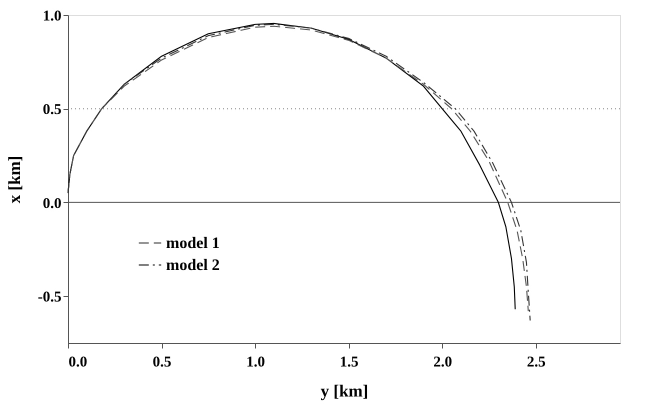 The image size is (653, 406). What do you see at coordinates (536, 362) in the screenshot?
I see `x-tick-label: 2.5` at bounding box center [536, 362].